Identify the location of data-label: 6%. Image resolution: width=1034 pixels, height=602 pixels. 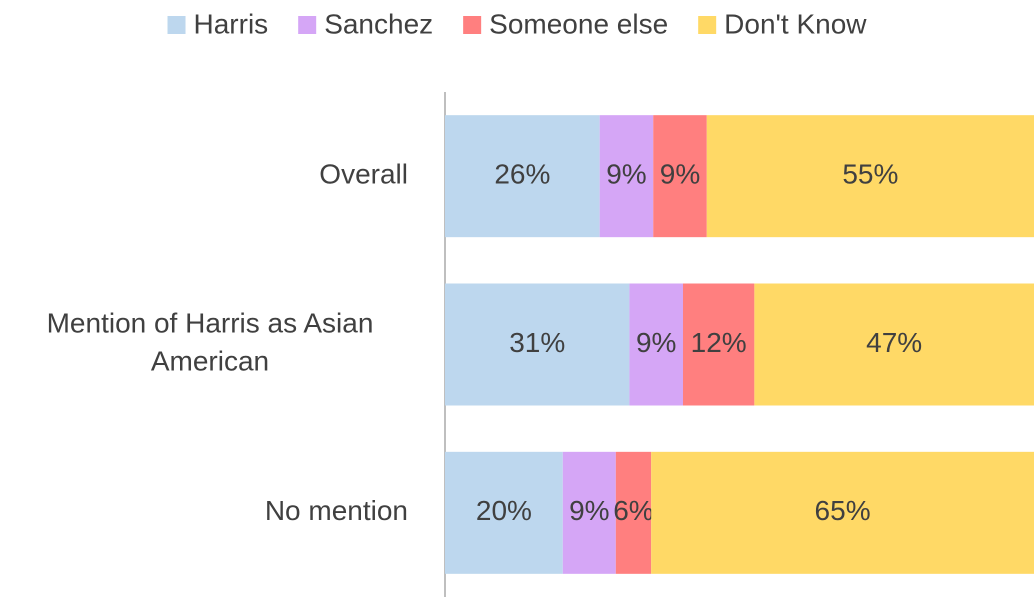
(633, 510).